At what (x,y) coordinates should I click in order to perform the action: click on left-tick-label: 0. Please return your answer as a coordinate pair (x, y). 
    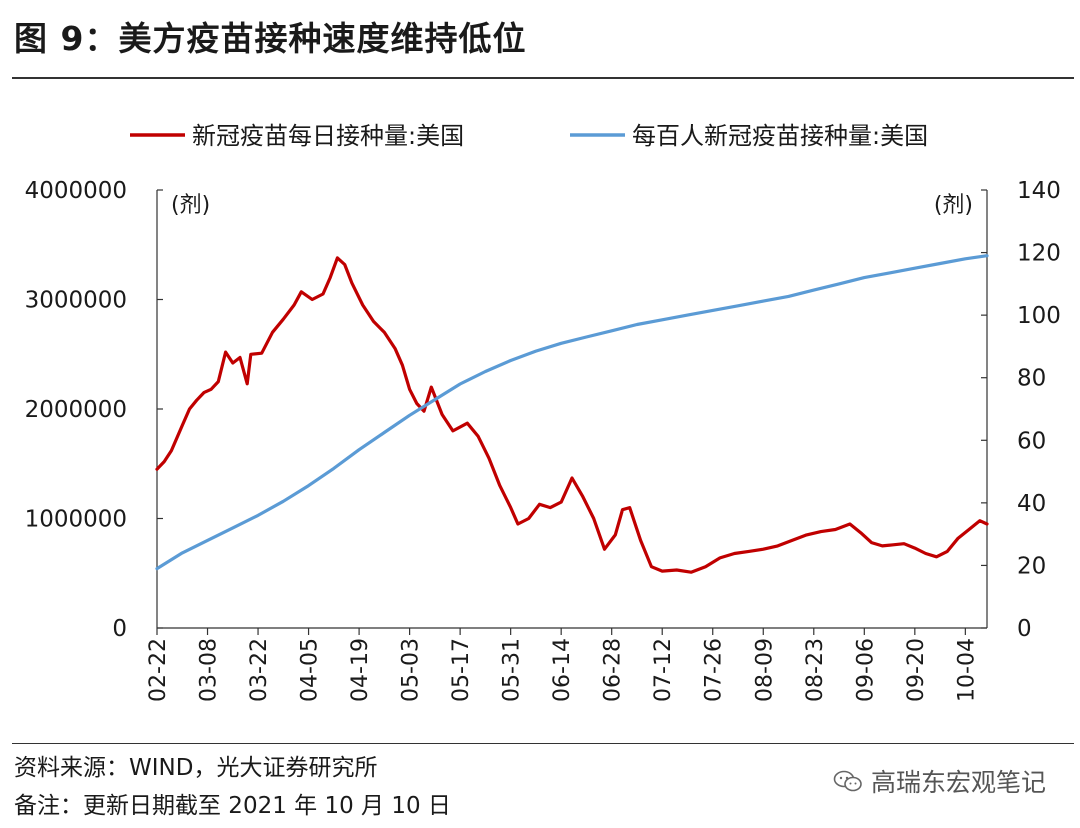
    Looking at the image, I should click on (119, 629).